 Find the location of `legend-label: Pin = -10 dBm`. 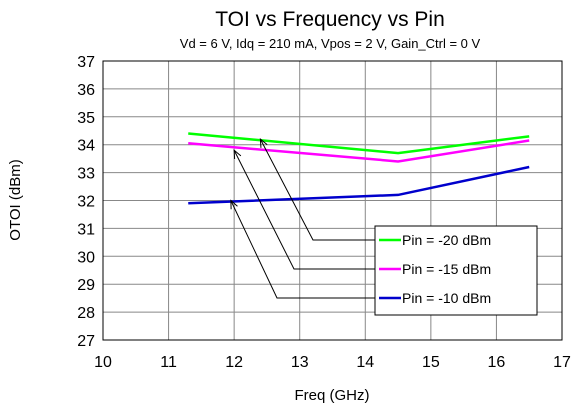

legend-label: Pin = -10 dBm is located at coordinates (446, 298).